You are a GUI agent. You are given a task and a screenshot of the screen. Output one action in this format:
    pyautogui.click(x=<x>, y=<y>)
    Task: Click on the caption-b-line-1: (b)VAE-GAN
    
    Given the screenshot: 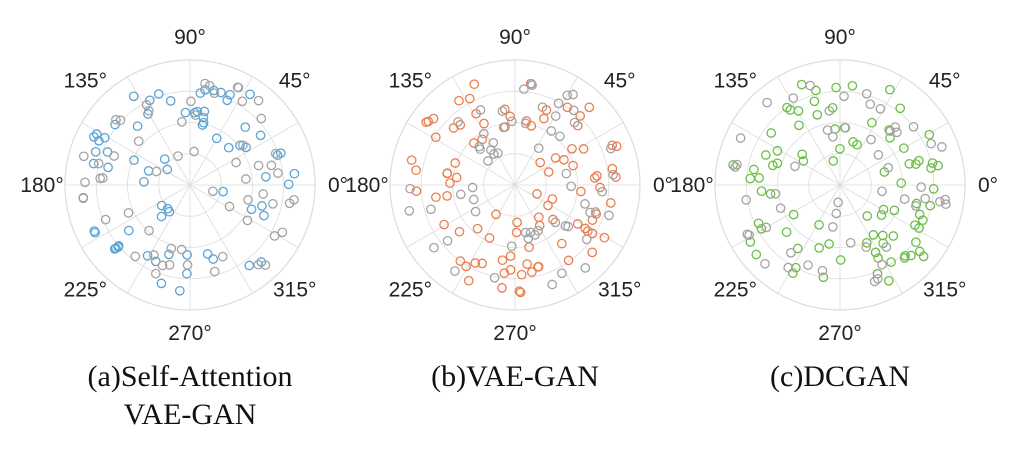 What is the action you would take?
    pyautogui.click(x=515, y=376)
    